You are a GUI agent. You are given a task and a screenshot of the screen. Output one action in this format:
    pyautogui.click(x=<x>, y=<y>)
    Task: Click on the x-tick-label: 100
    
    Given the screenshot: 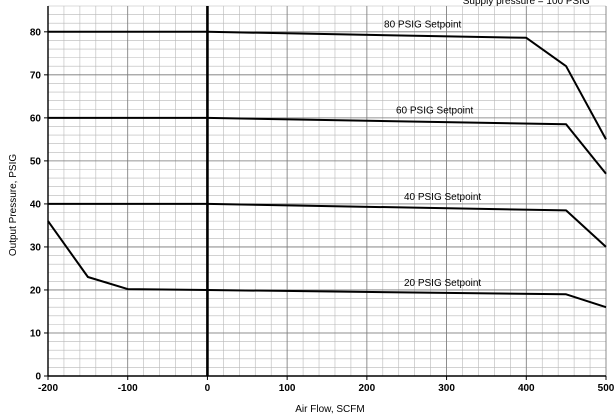 What is the action you would take?
    pyautogui.click(x=287, y=388)
    